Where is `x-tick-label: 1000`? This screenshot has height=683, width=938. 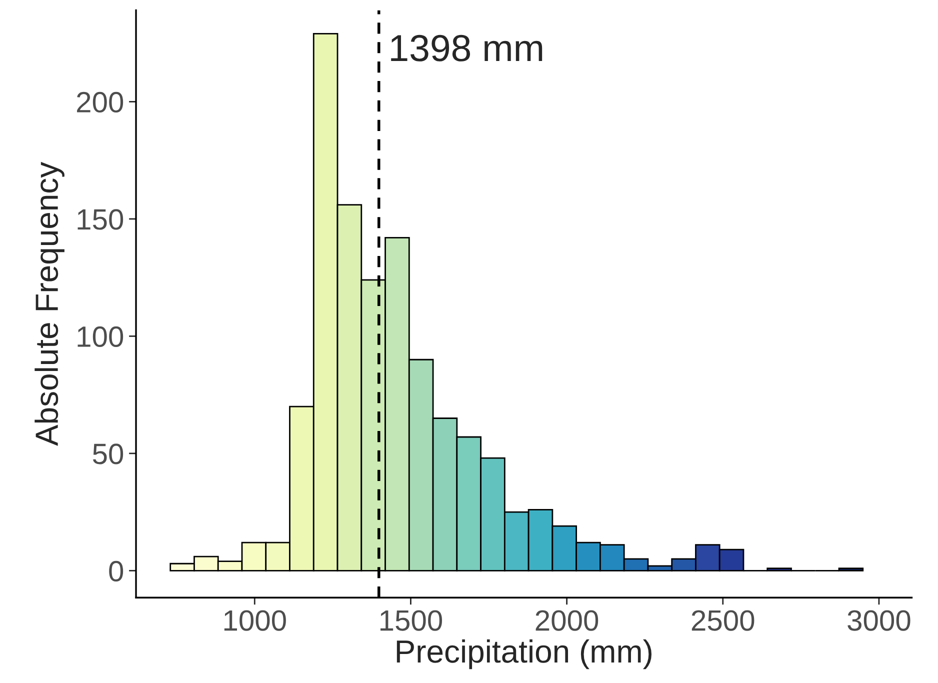
x-tick-label: 1000 is located at coordinates (255, 620).